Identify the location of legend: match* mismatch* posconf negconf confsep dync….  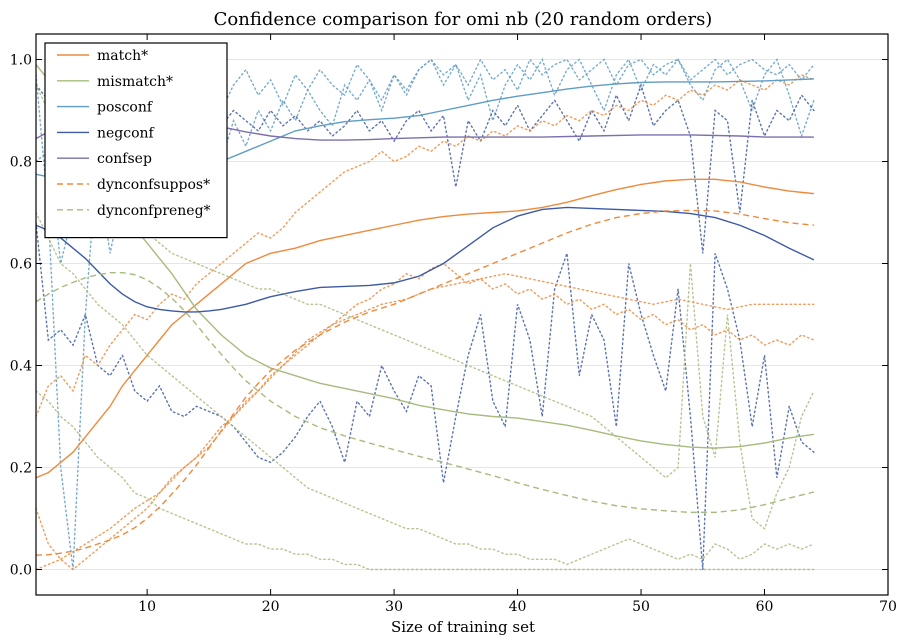
(136, 140).